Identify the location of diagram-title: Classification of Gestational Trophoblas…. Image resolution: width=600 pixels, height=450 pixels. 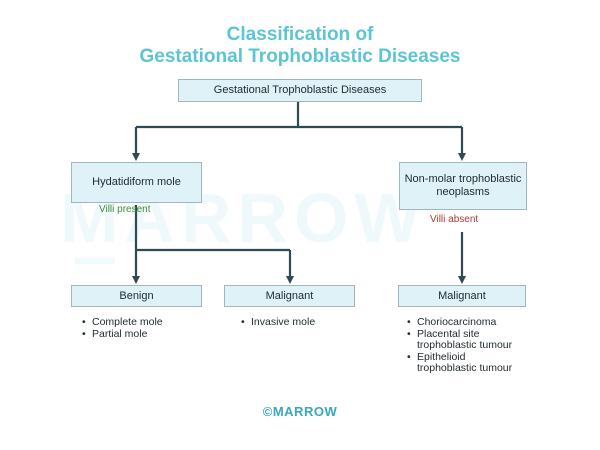
(300, 46).